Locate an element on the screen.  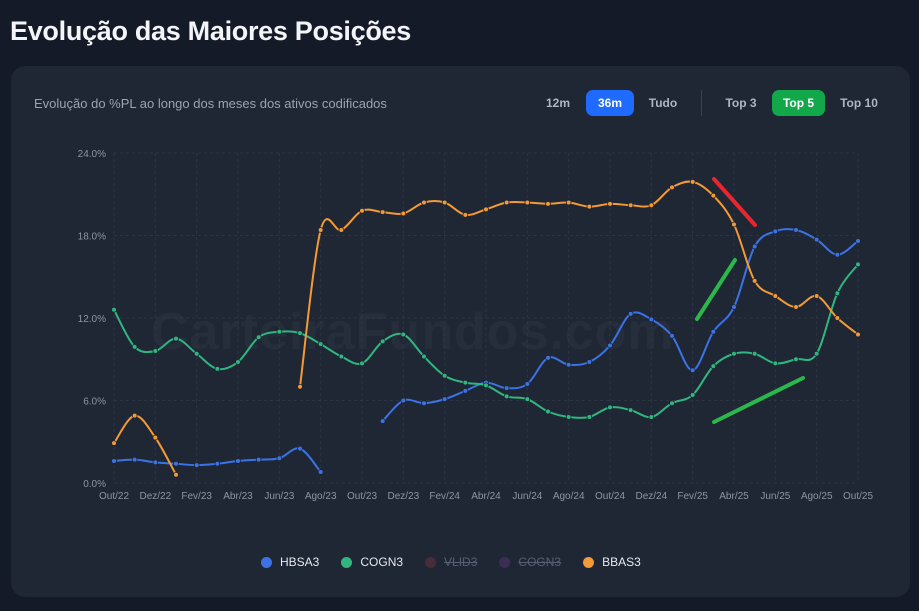
x-tick-label: Dez/23 is located at coordinates (403, 496).